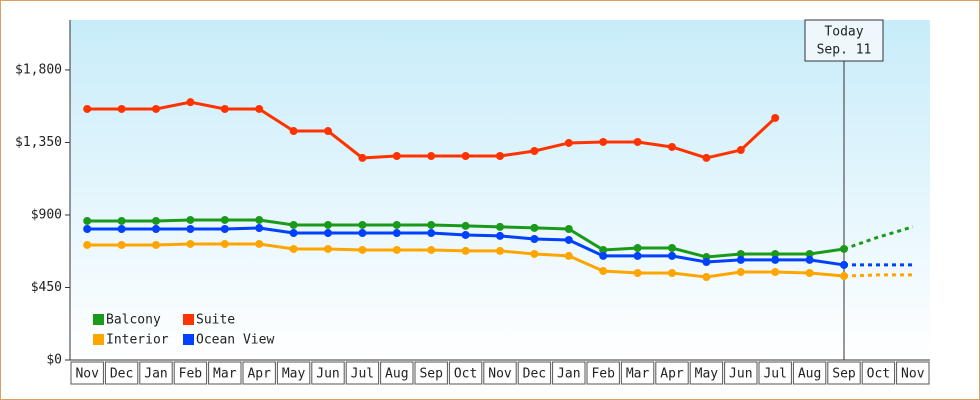 The image size is (980, 400). Describe the element at coordinates (155, 374) in the screenshot. I see `x-tick-label: Jan` at that location.